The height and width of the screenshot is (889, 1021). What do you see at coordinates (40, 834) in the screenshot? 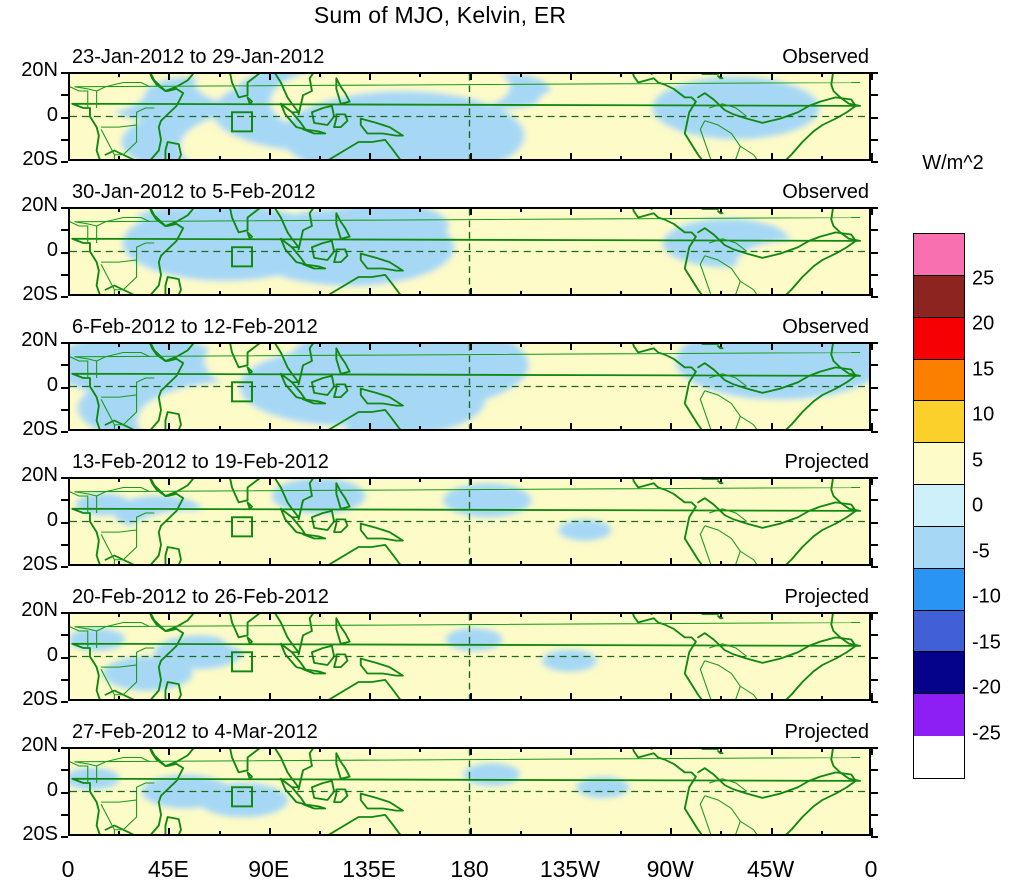
I see `y-axis-label-6-20S: 20S` at bounding box center [40, 834].